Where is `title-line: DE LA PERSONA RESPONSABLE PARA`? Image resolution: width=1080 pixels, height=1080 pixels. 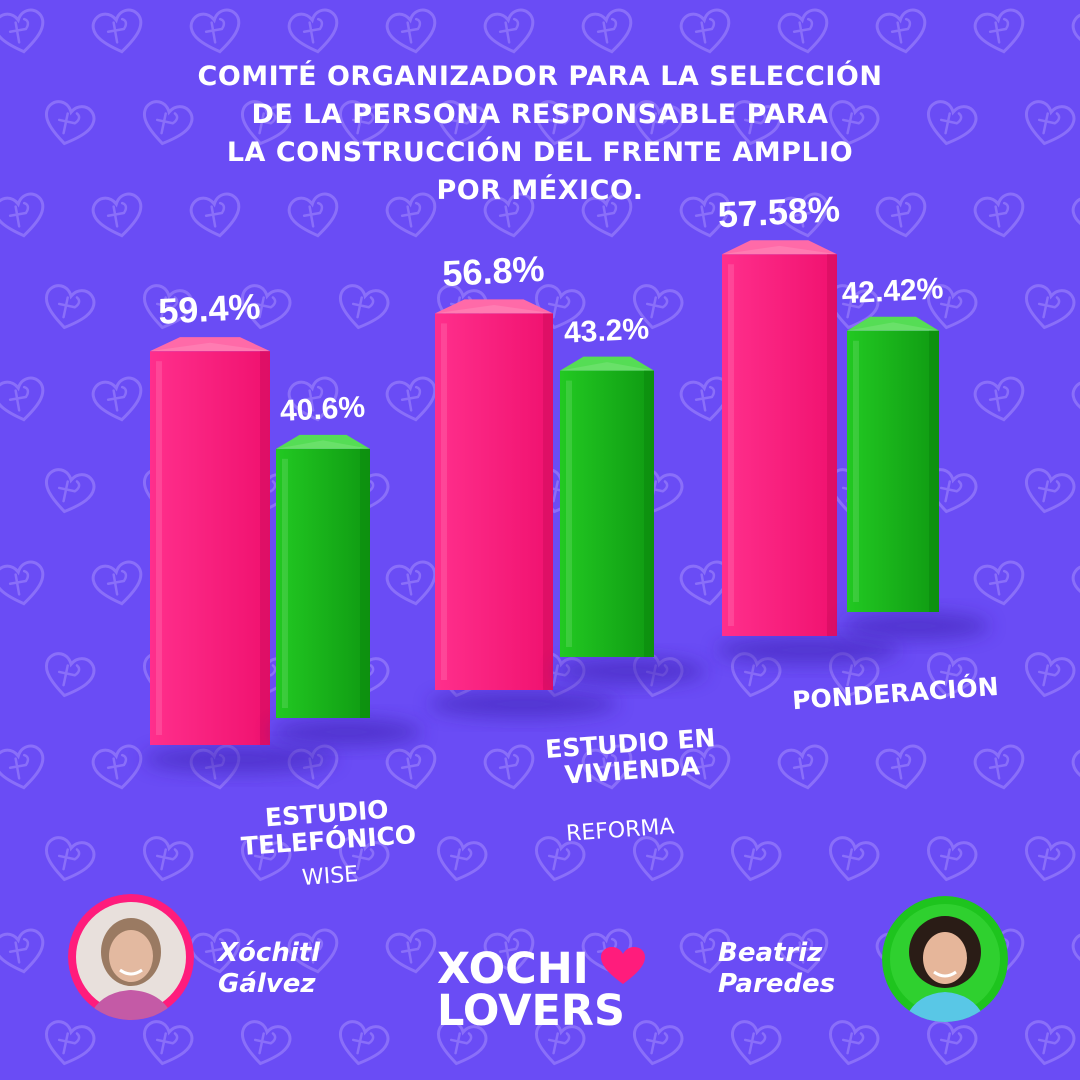
title-line: DE LA PERSONA RESPONSABLE PARA is located at coordinates (540, 114).